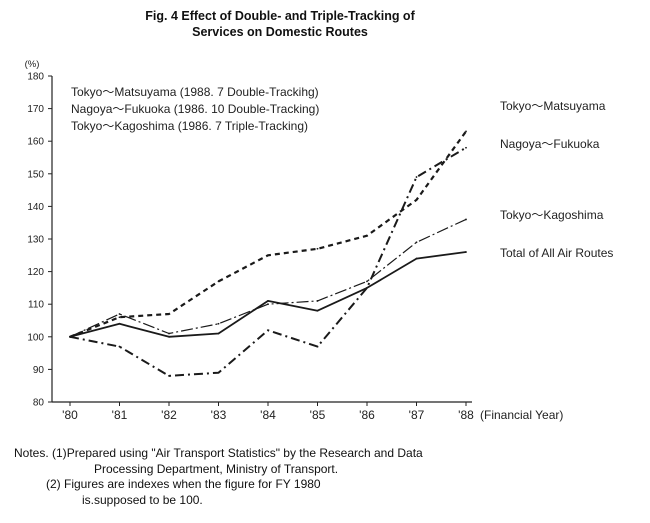  Describe the element at coordinates (280, 32) in the screenshot. I see `chart-title-line-2: Services on Domestic Routes` at that location.